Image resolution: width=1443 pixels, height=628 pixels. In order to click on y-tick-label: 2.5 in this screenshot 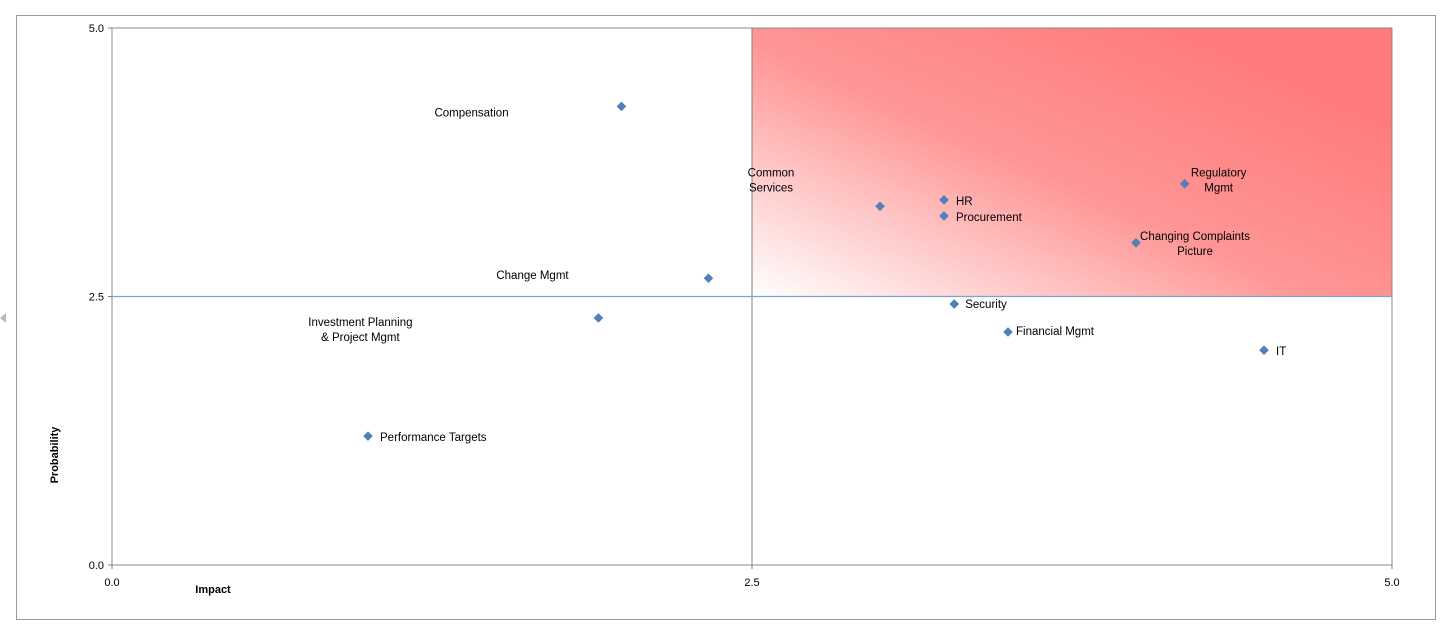, I will do `click(96, 298)`.